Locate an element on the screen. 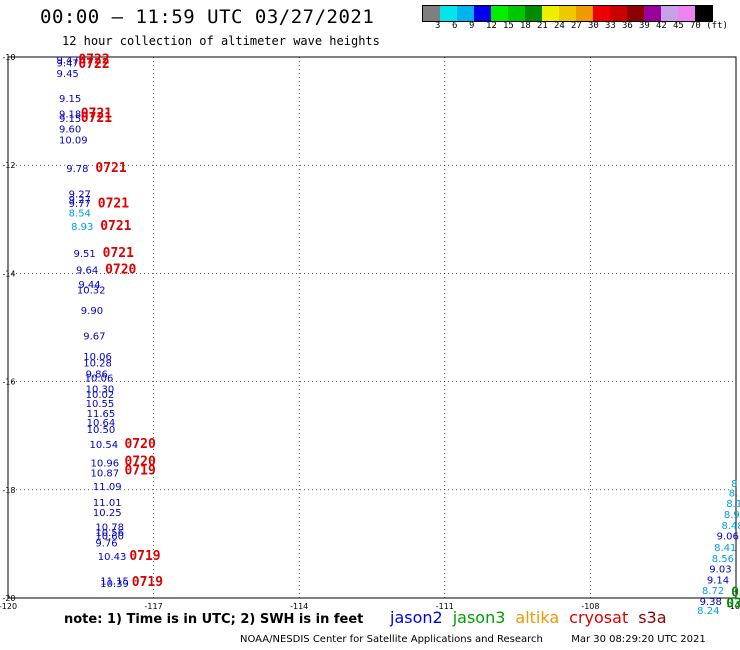 Image resolution: width=740 pixels, height=650 pixels. swh-value: 9.76 is located at coordinates (106, 544).